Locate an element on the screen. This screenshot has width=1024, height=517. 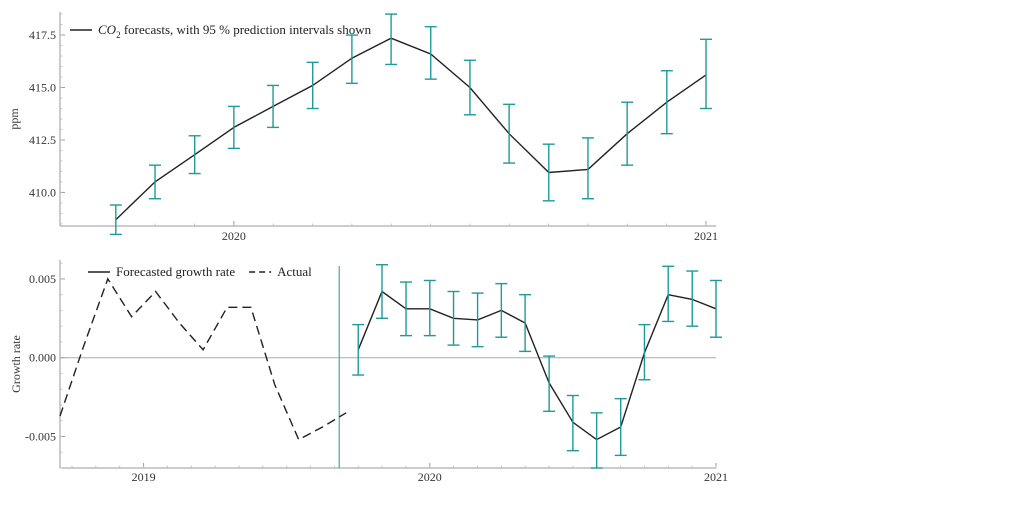
y-tick-label: 0.005 is located at coordinates (42, 279).